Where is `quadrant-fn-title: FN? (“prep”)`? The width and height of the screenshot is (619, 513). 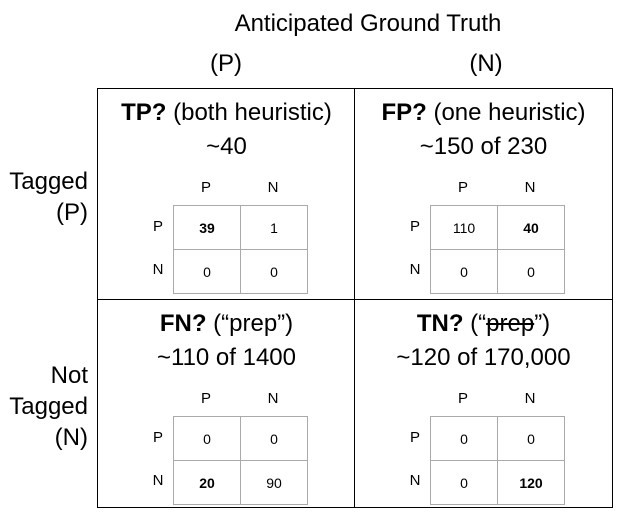
quadrant-fn-title: FN? (“prep”) is located at coordinates (226, 324).